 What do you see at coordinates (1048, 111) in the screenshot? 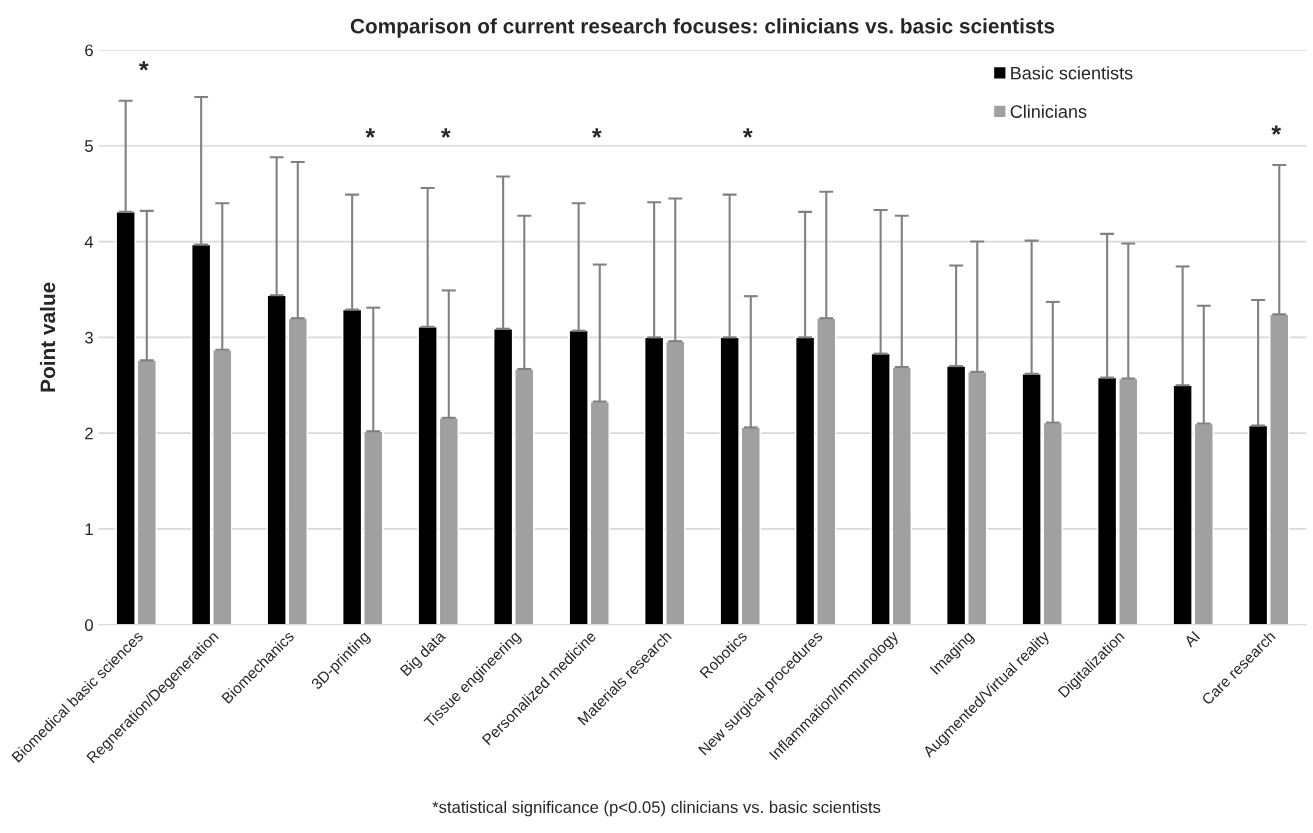
I see `legend-label: Clinicians` at bounding box center [1048, 111].